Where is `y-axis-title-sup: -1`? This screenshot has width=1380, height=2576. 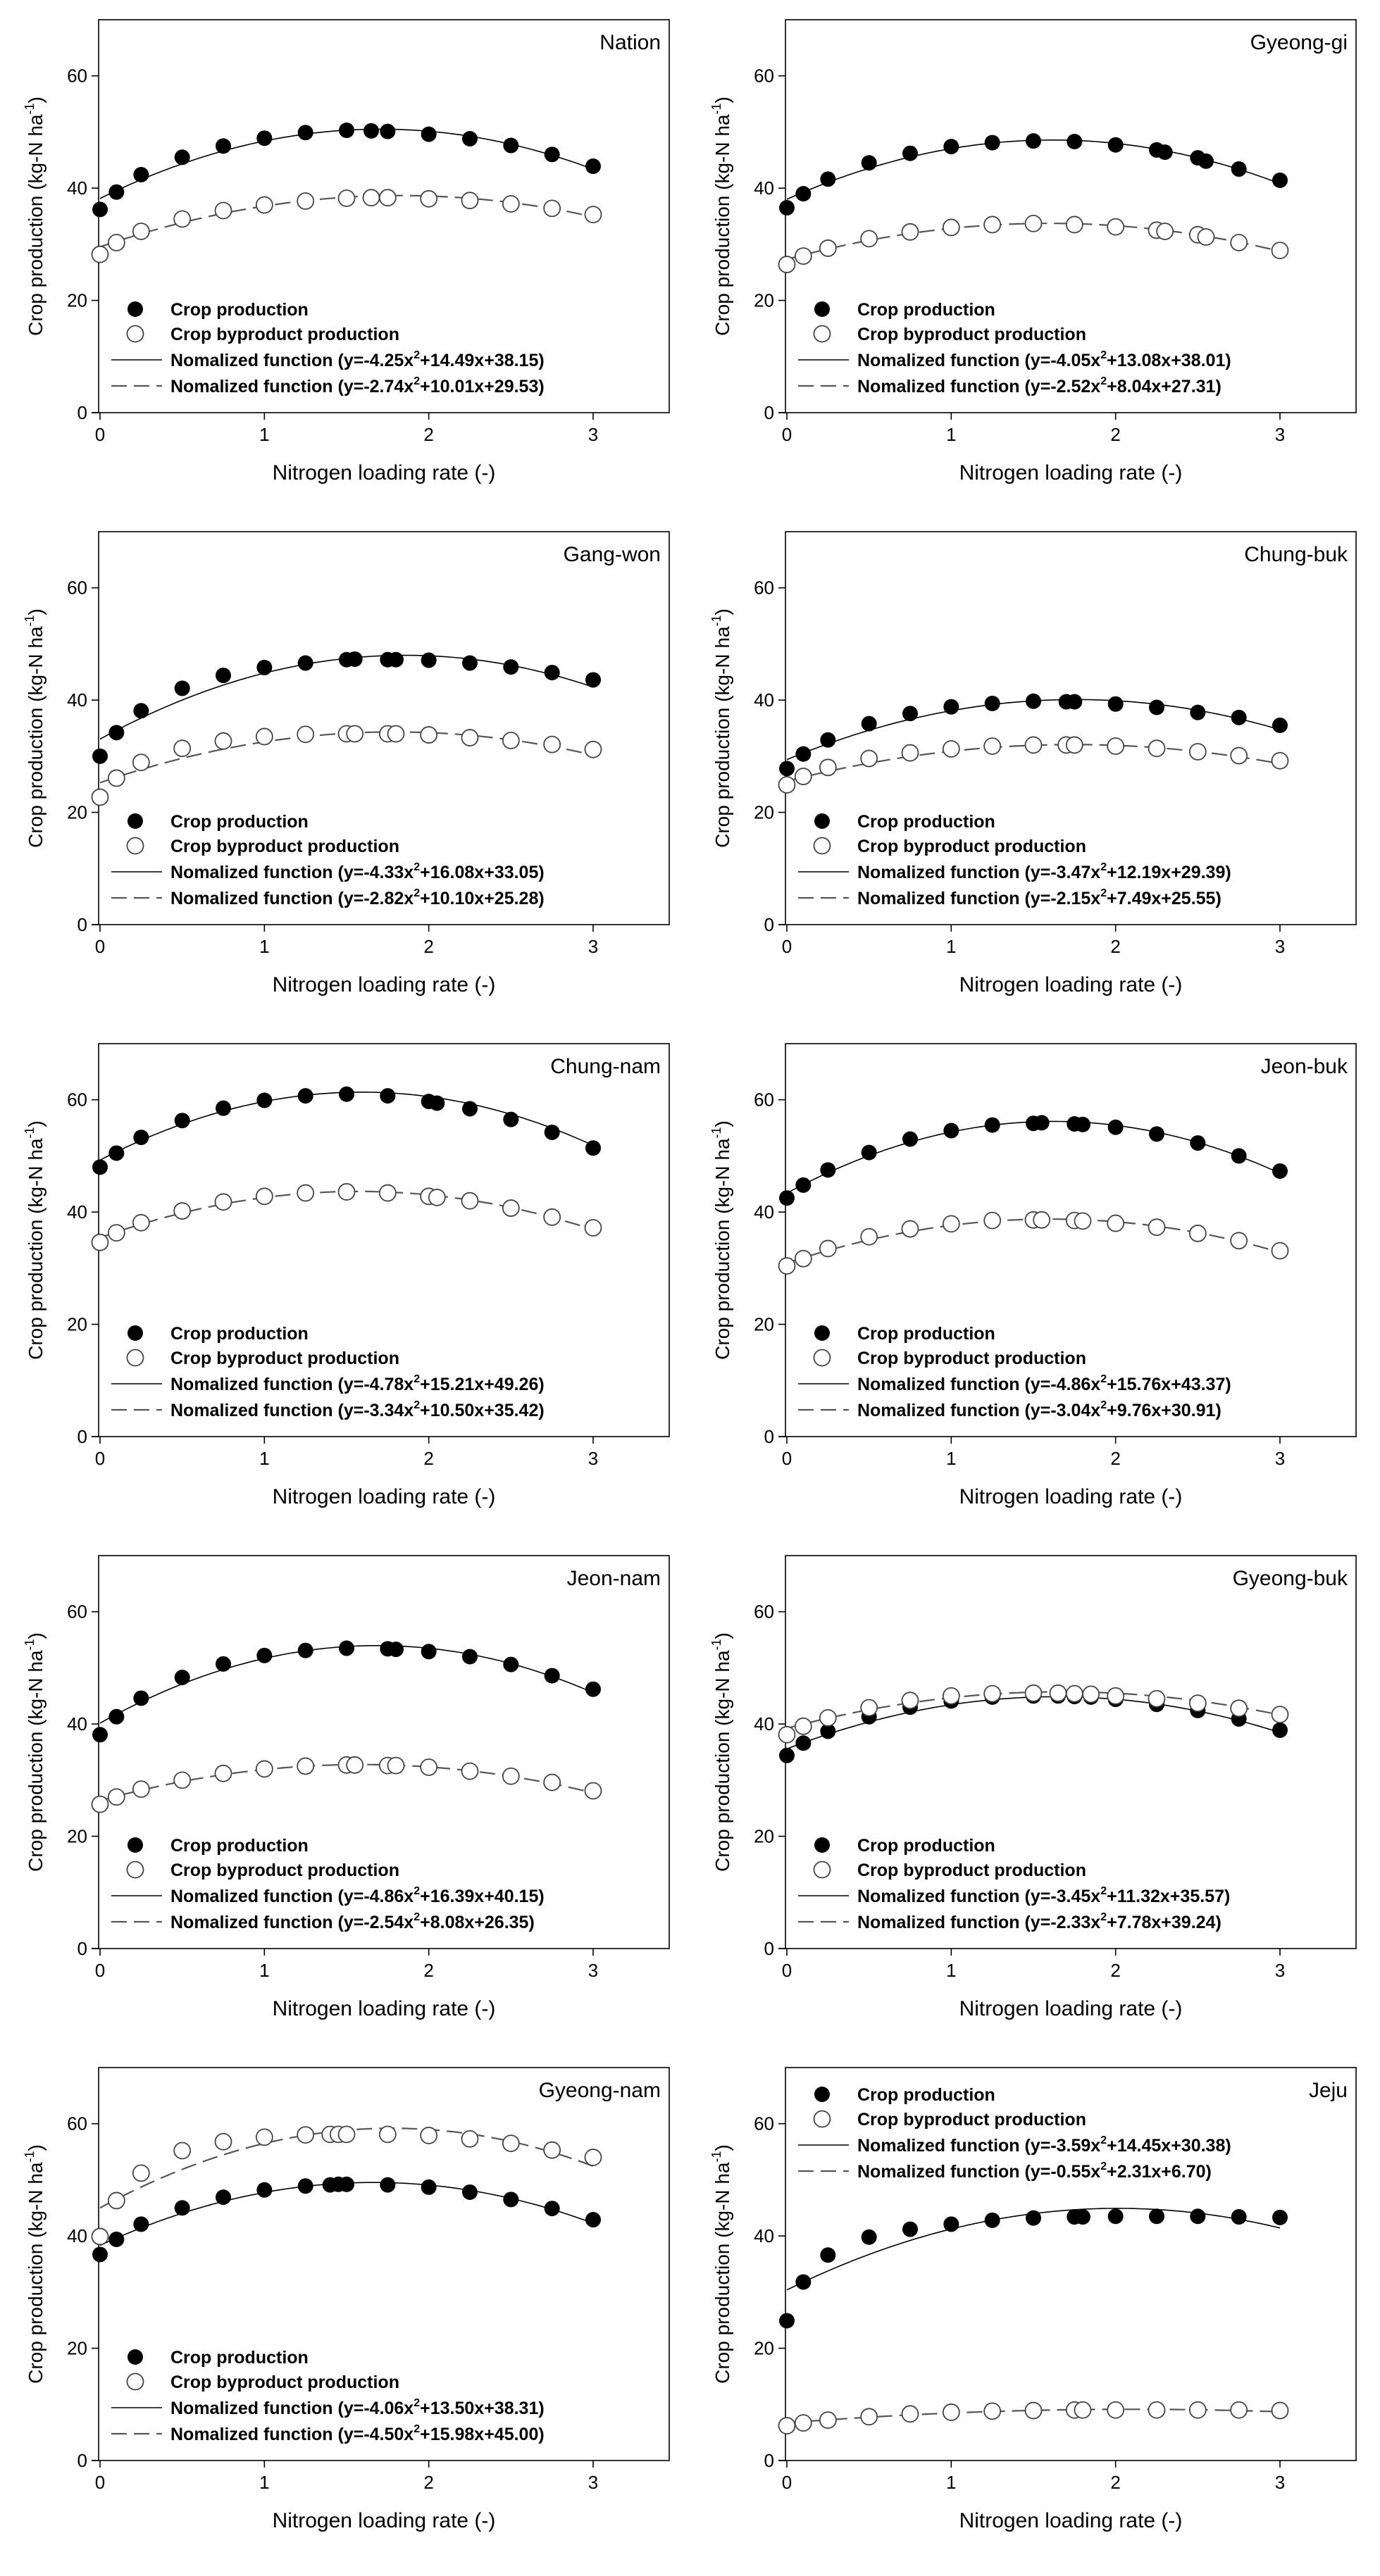 y-axis-title-sup: -1 is located at coordinates (716, 108).